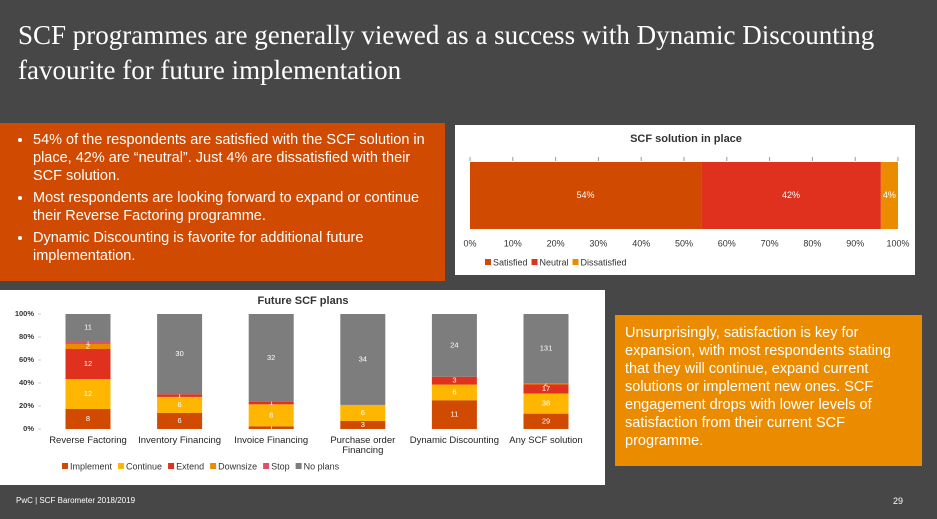  I want to click on x-tick-label: Invoice Financing, so click(271, 440).